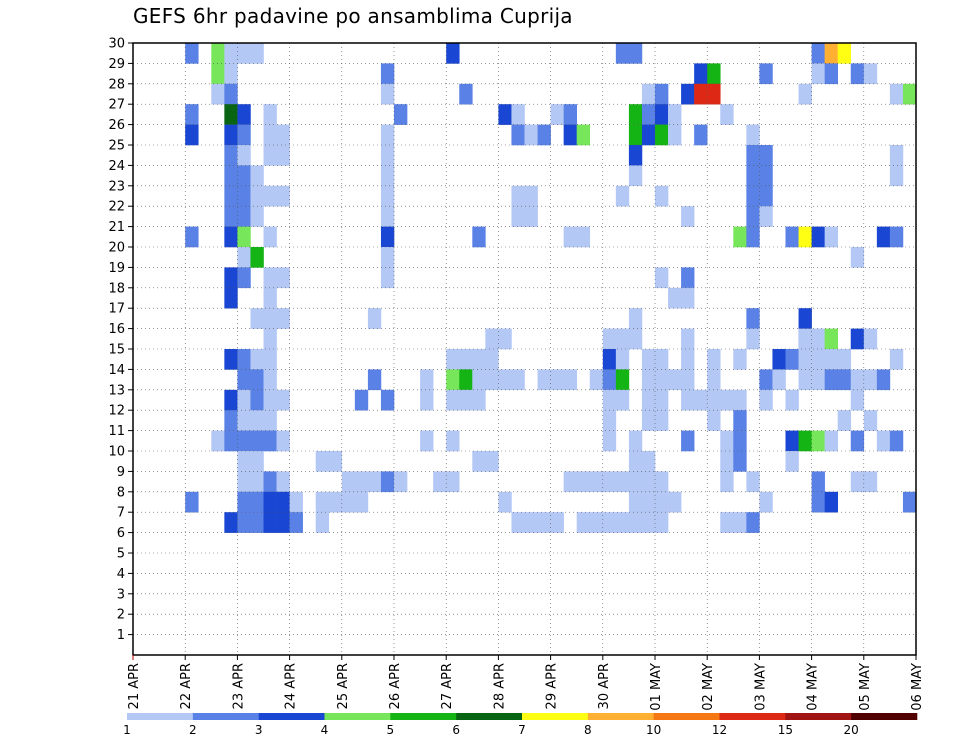  What do you see at coordinates (259, 730) in the screenshot?
I see `legend-label: 3` at bounding box center [259, 730].